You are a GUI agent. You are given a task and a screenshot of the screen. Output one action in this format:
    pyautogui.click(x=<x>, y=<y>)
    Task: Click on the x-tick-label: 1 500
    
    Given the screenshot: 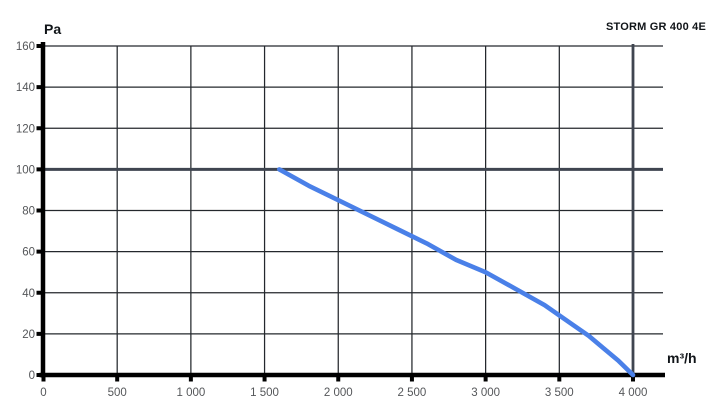 What is the action you would take?
    pyautogui.click(x=264, y=393)
    